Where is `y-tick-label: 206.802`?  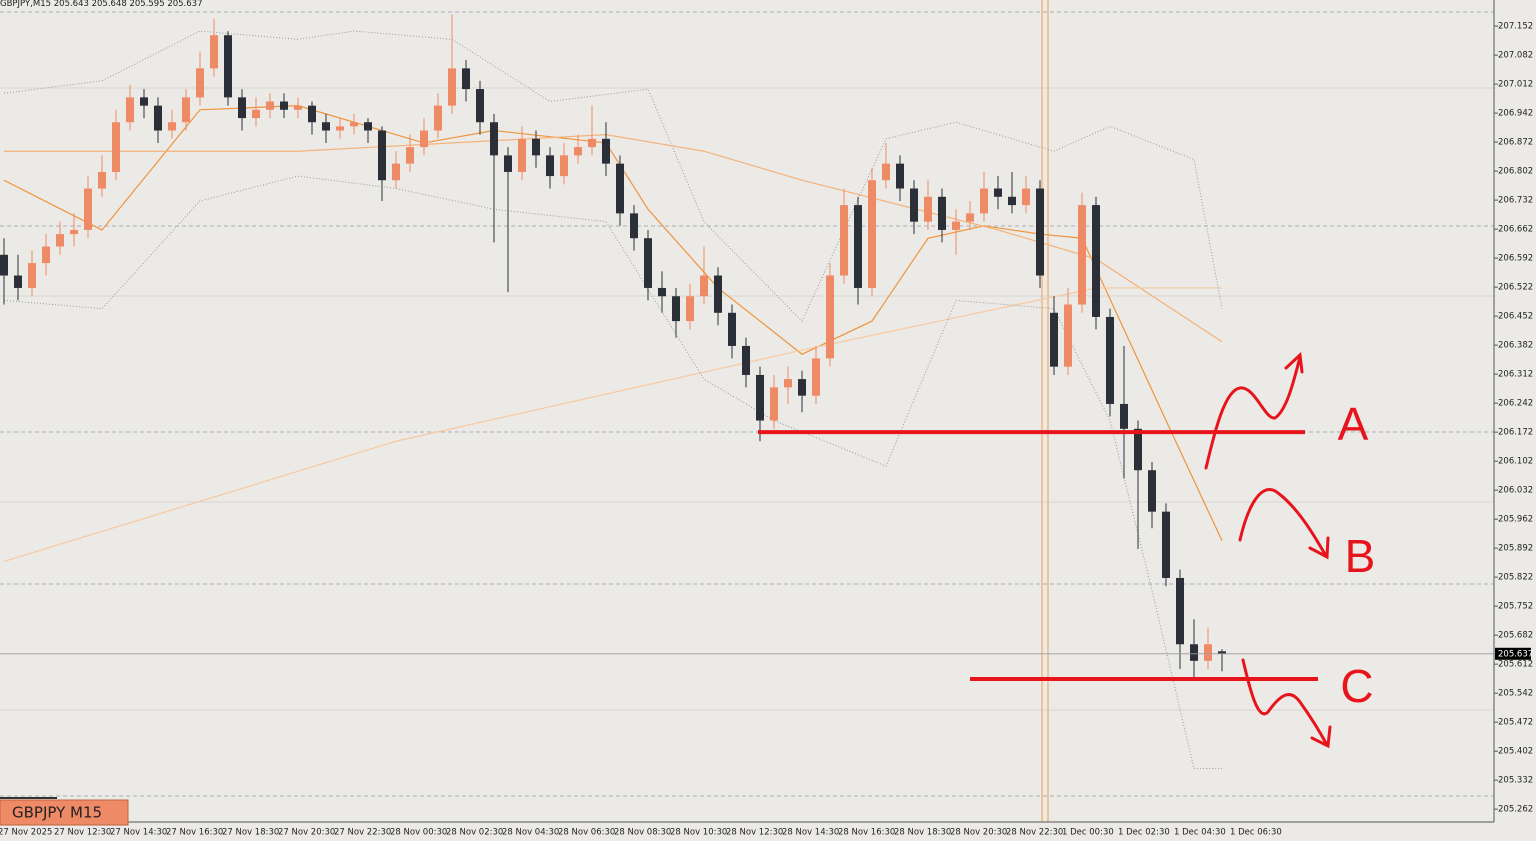
y-tick-label: 206.802 is located at coordinates (1515, 172).